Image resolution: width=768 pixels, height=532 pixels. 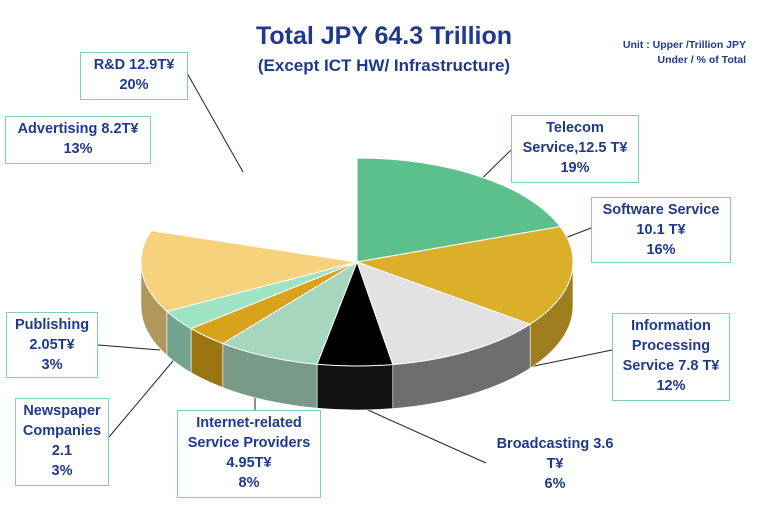 I want to click on slice-software-service, so click(x=464, y=275).